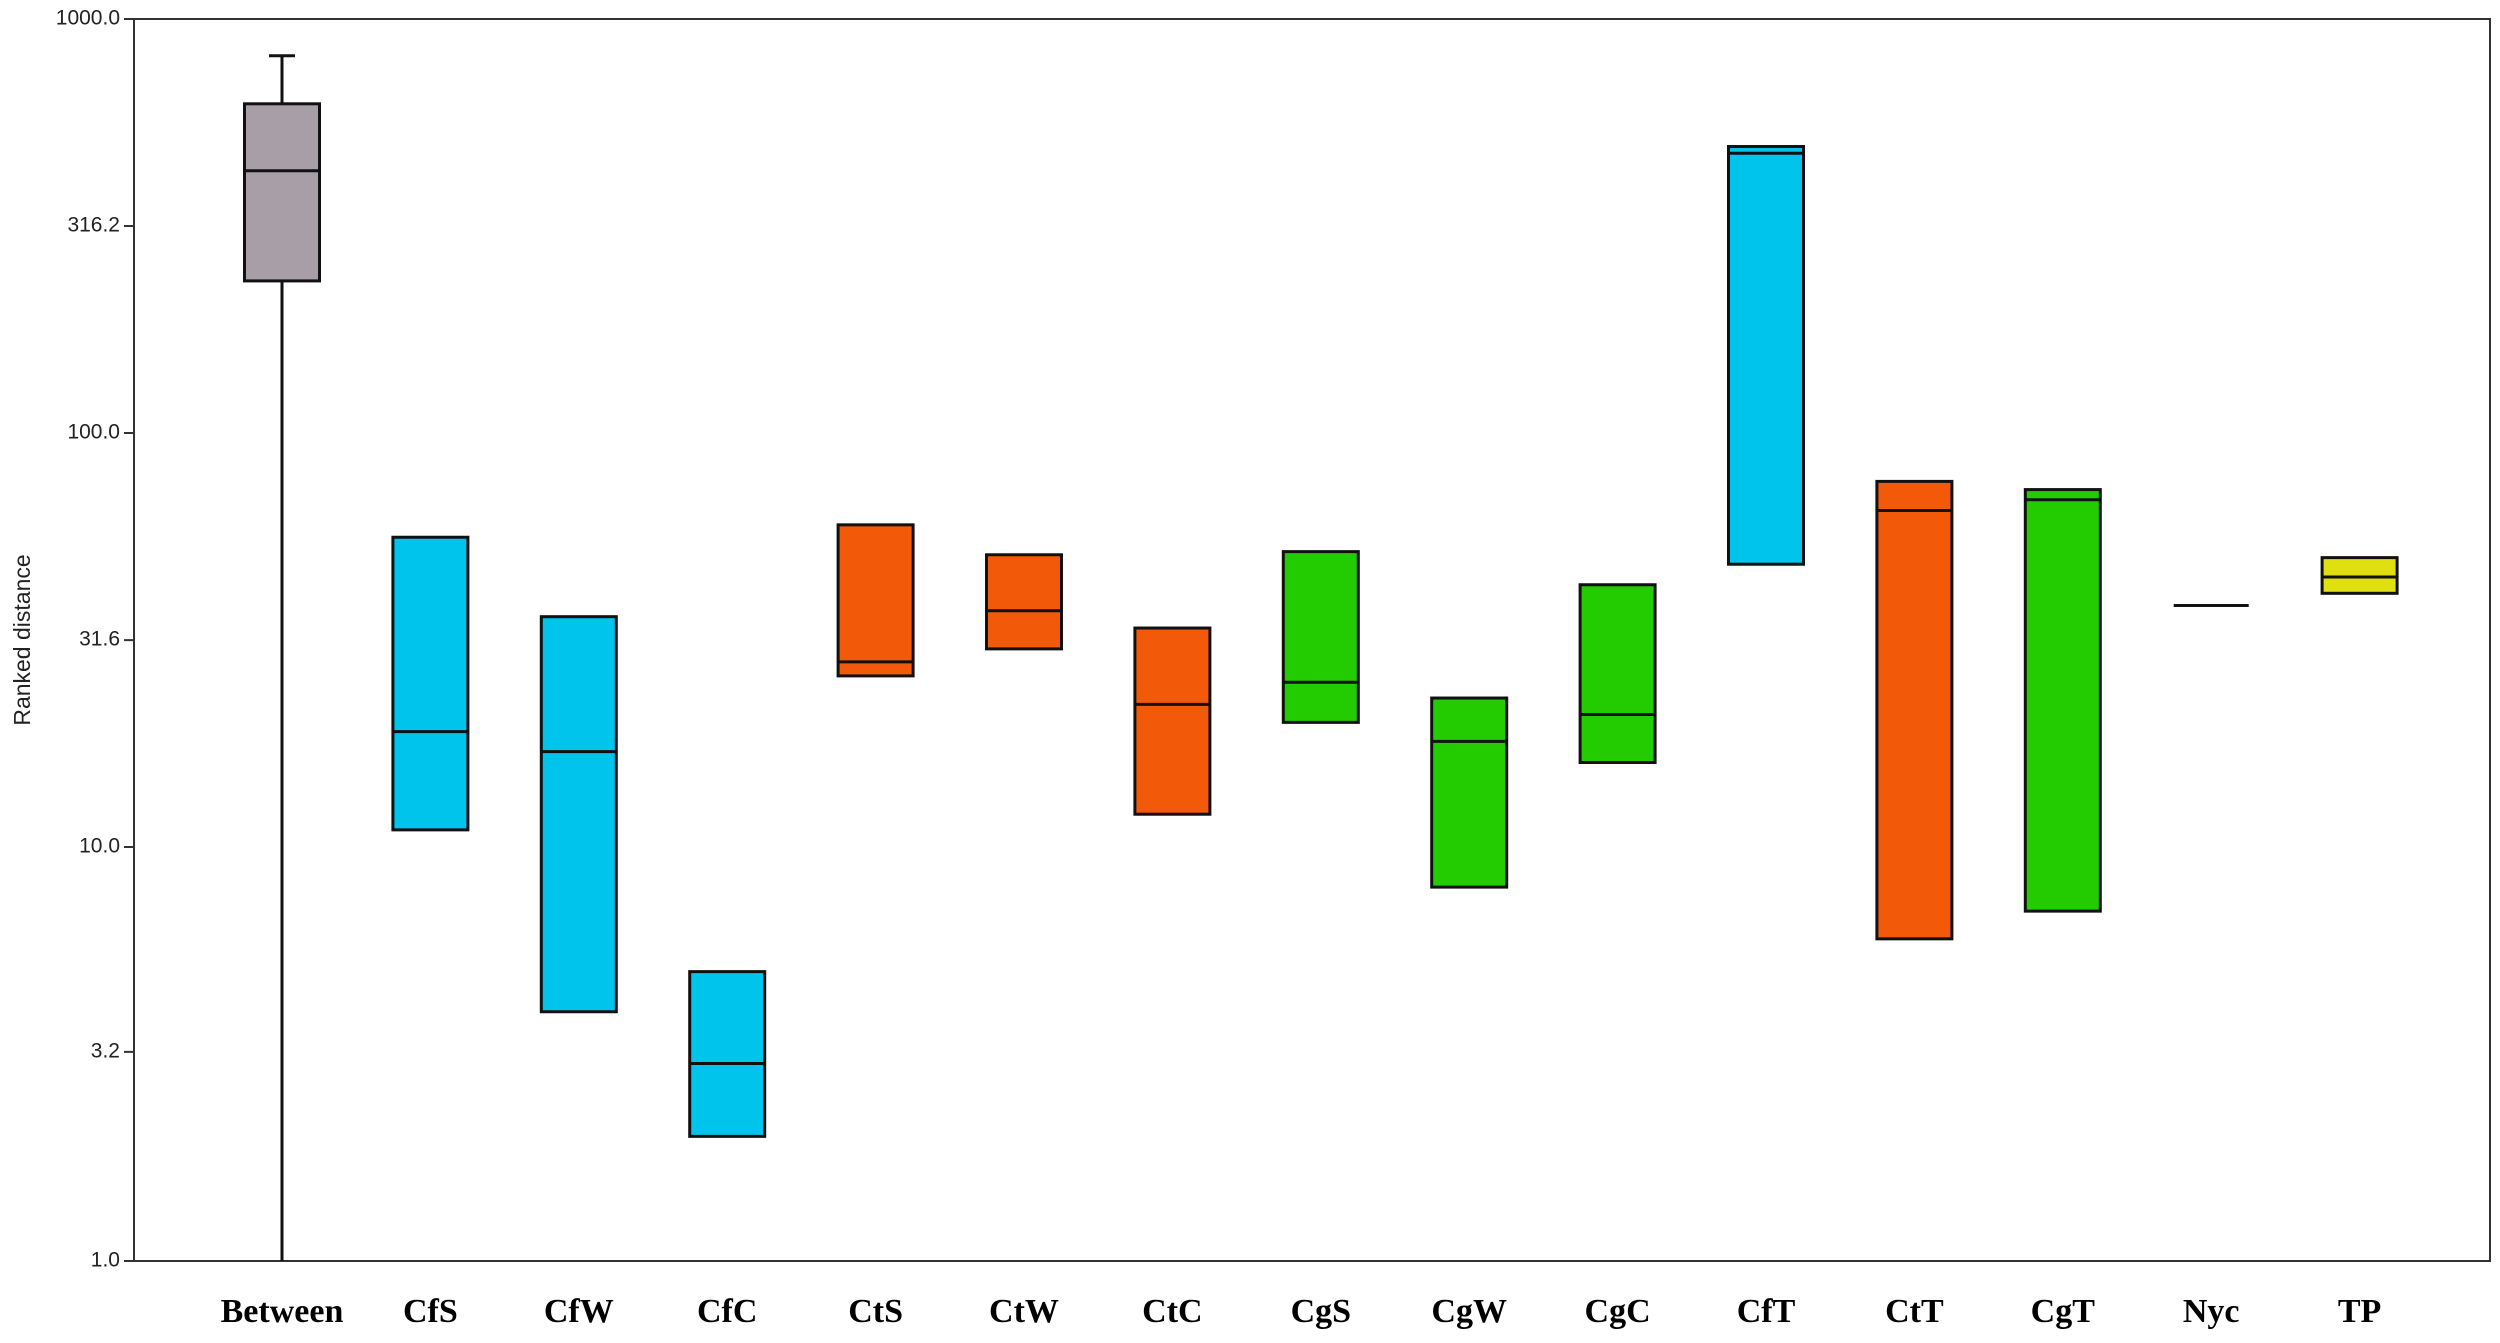 The width and height of the screenshot is (2500, 1343). I want to click on y-tick-label: 1000.0, so click(88, 18).